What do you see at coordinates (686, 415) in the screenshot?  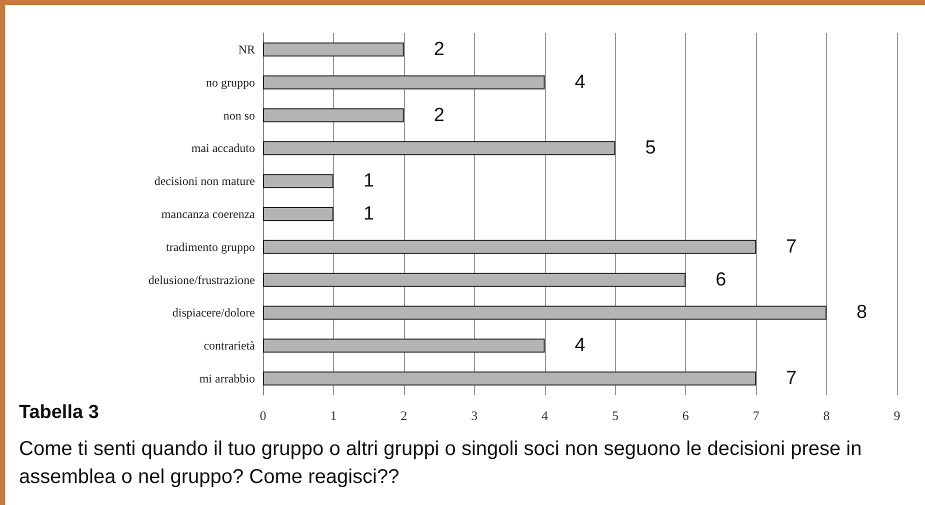 I see `x-tick-label: 6` at bounding box center [686, 415].